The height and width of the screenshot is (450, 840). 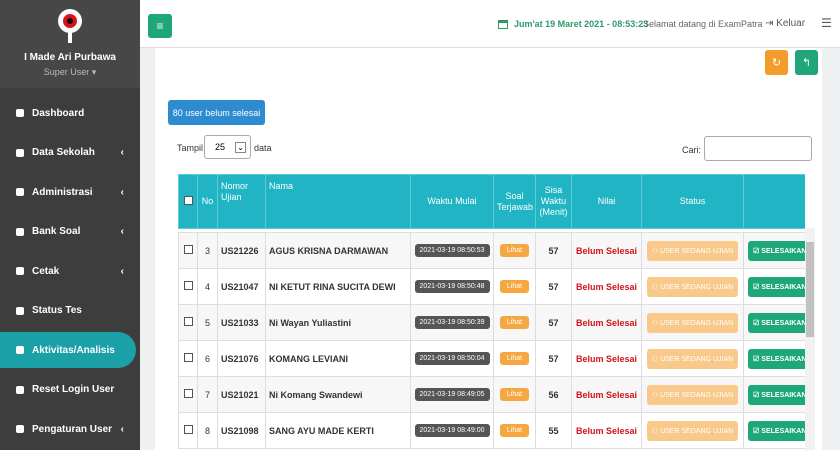 What do you see at coordinates (63, 152) in the screenshot?
I see `menu-label: Data Sekolah` at bounding box center [63, 152].